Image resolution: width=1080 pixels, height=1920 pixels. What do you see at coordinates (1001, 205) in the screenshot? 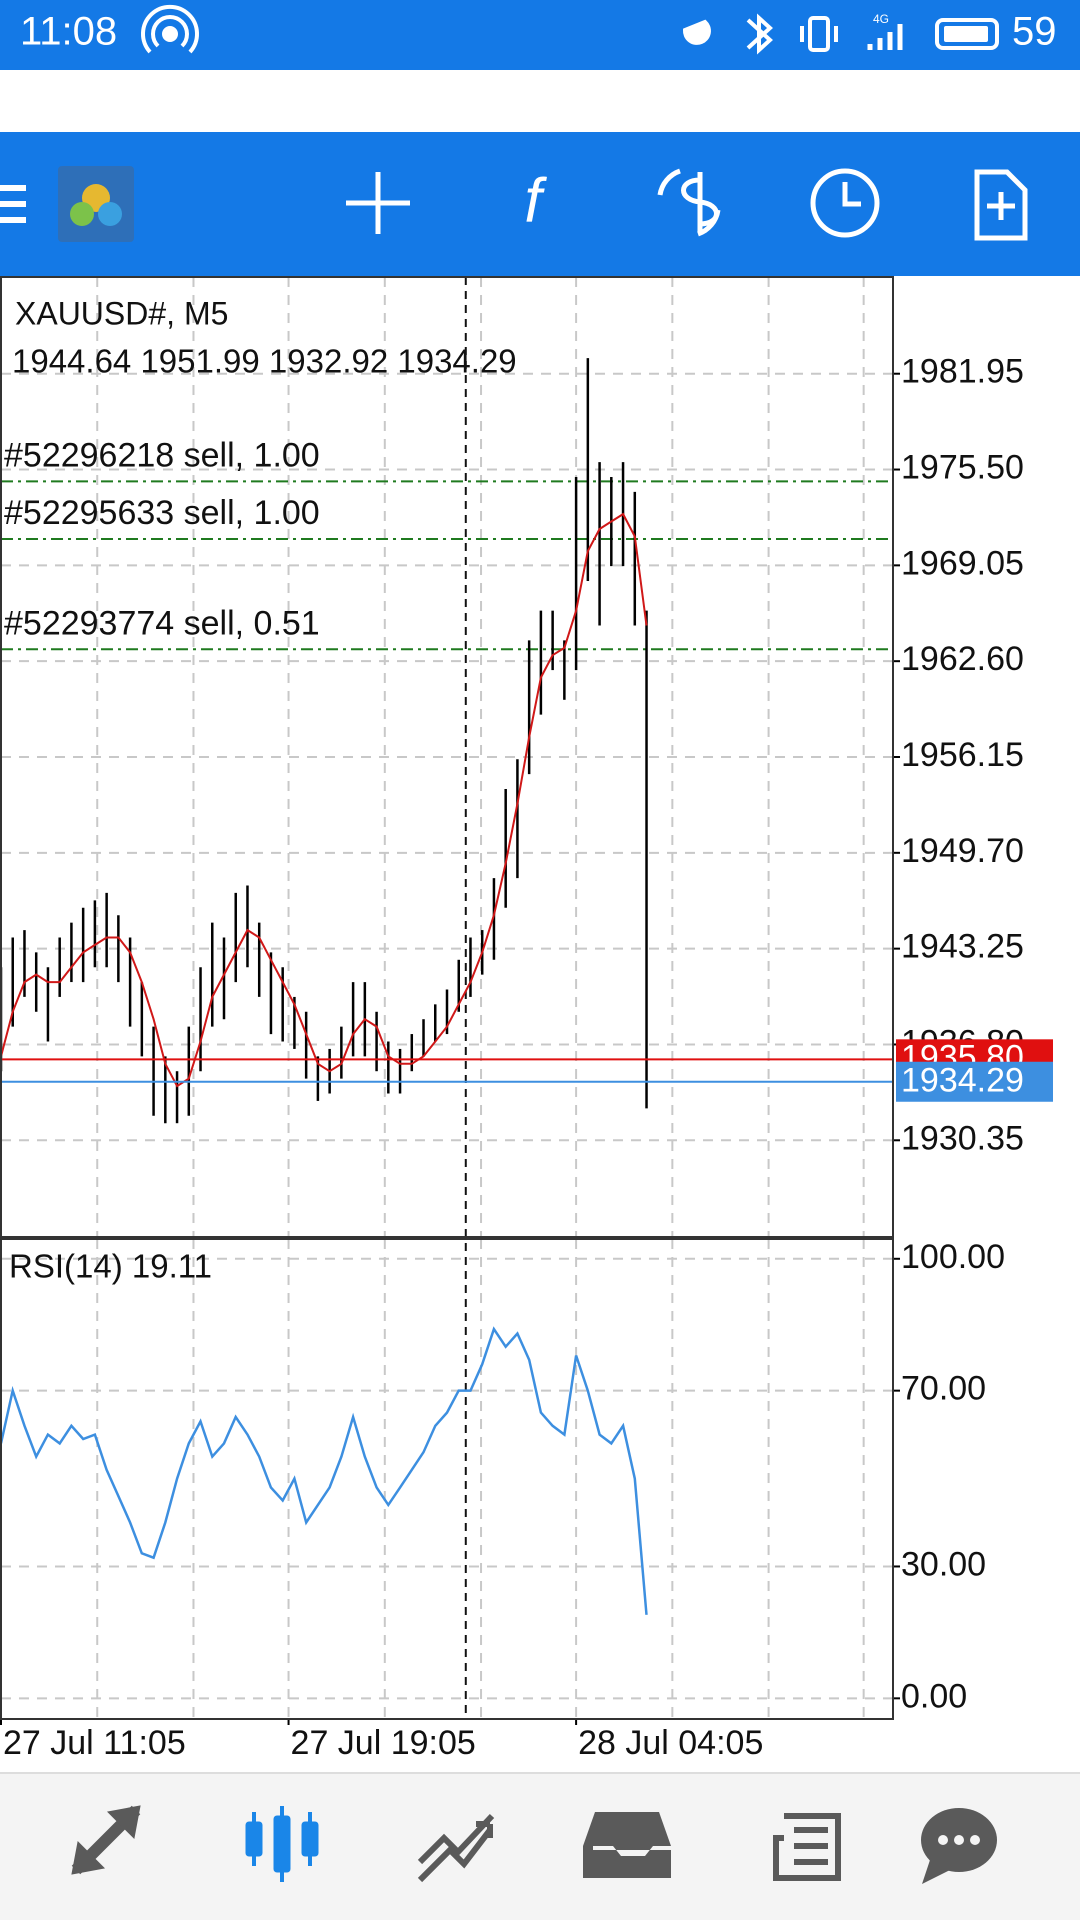
I see `new-order-button` at bounding box center [1001, 205].